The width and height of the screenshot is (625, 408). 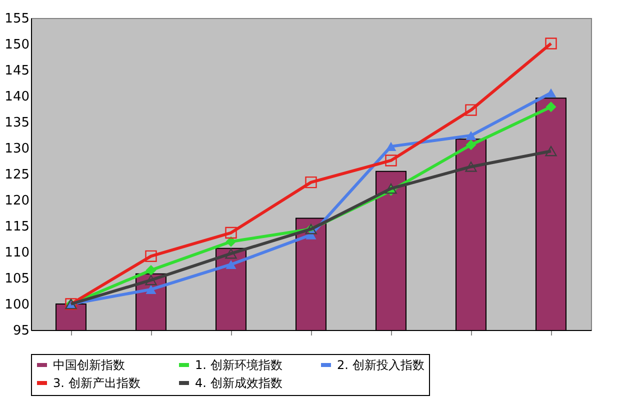 I want to click on y-tick-label: 120, so click(x=17, y=201).